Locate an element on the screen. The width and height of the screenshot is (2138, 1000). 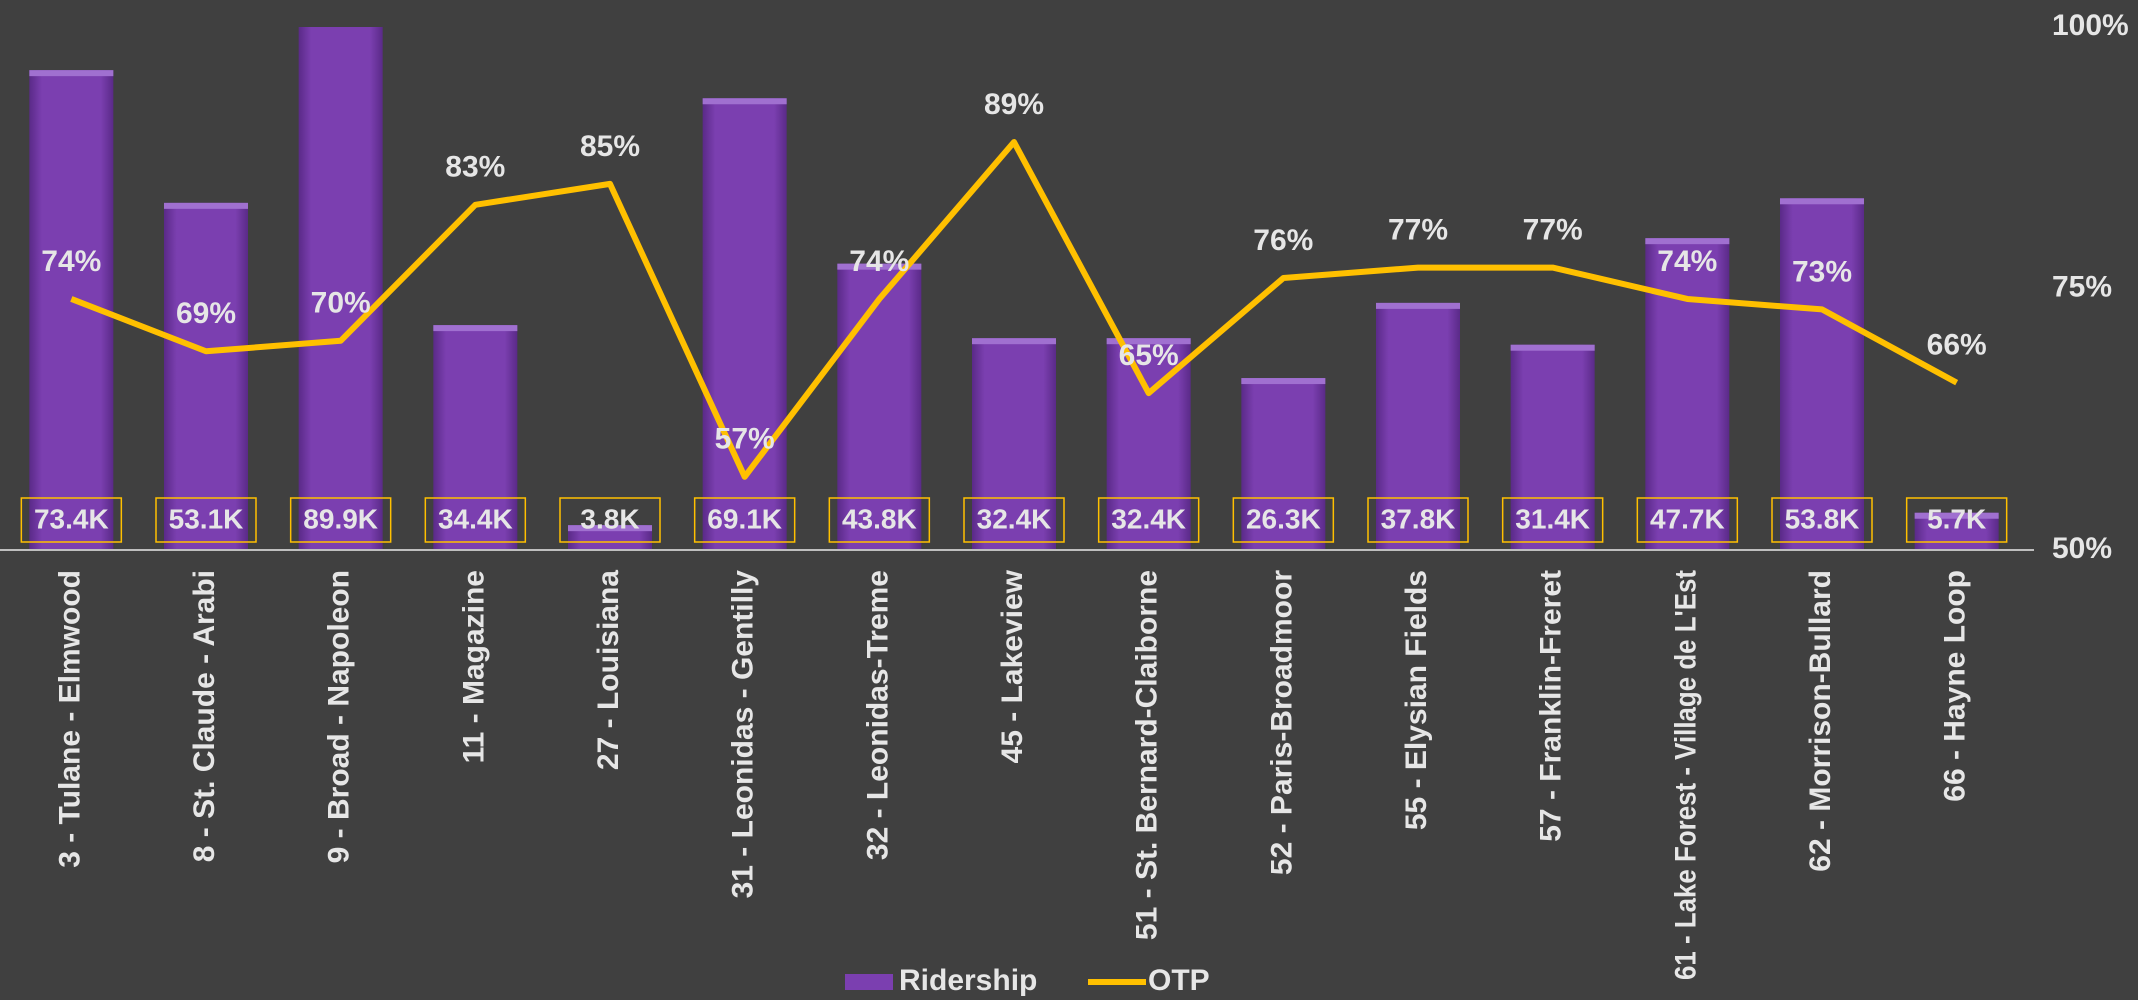
x-tick-label: 52 - Paris-Broadmoor is located at coordinates (1281, 722).